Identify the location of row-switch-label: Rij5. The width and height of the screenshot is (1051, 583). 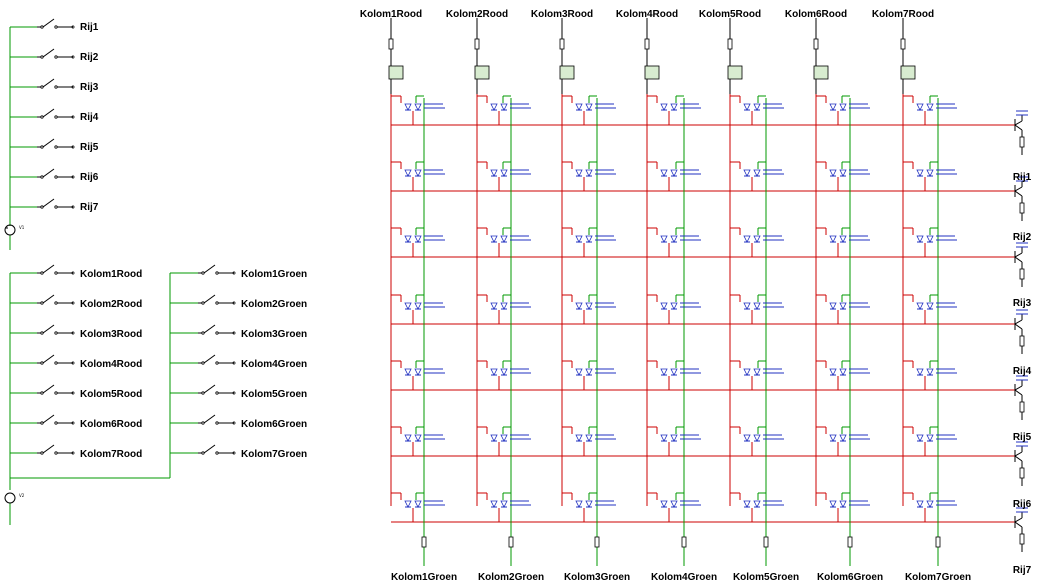
(89, 147).